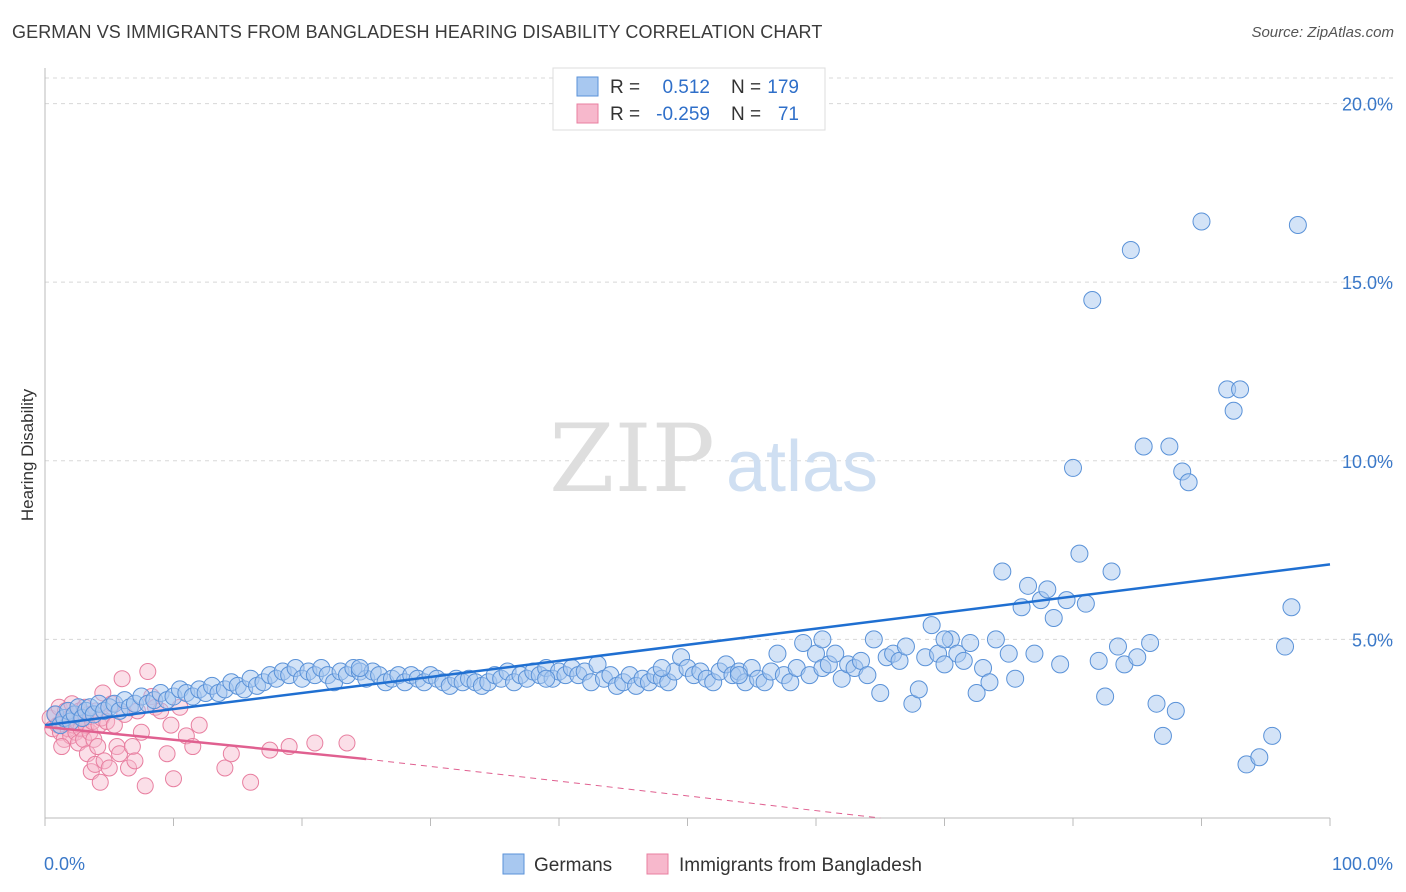 This screenshot has height=892, width=1406. Describe the element at coordinates (686, 87) in the screenshot. I see `legend-r-value-1: 0.512` at that location.